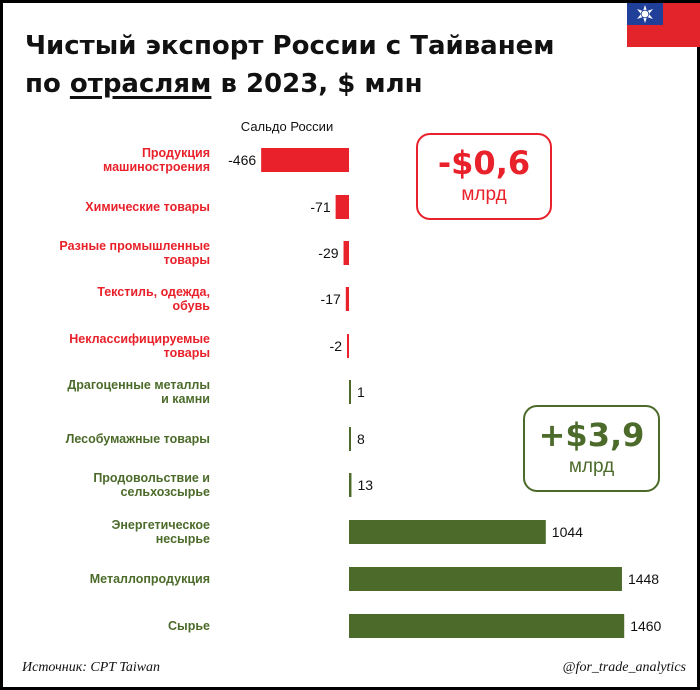  Describe the element at coordinates (663, 25) in the screenshot. I see `taiwan-flag-icon` at that location.